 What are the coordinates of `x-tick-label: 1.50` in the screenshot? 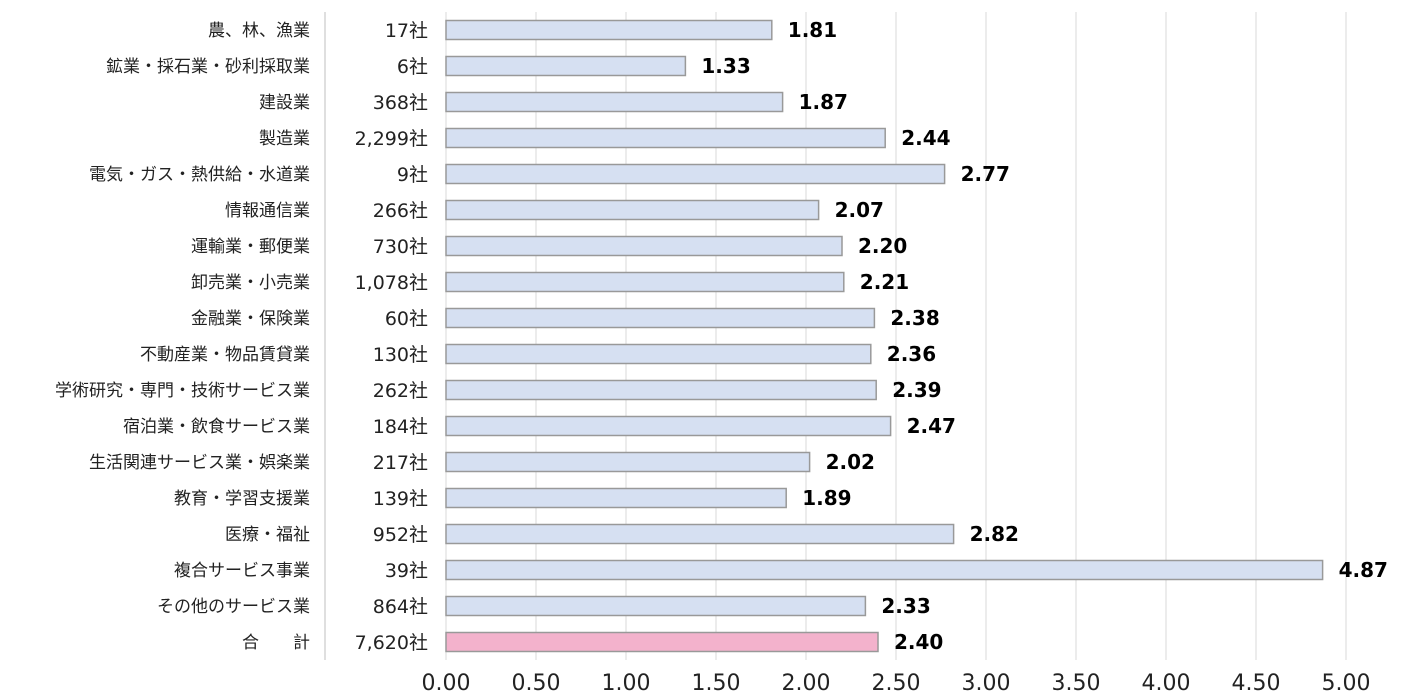 It's located at (716, 683).